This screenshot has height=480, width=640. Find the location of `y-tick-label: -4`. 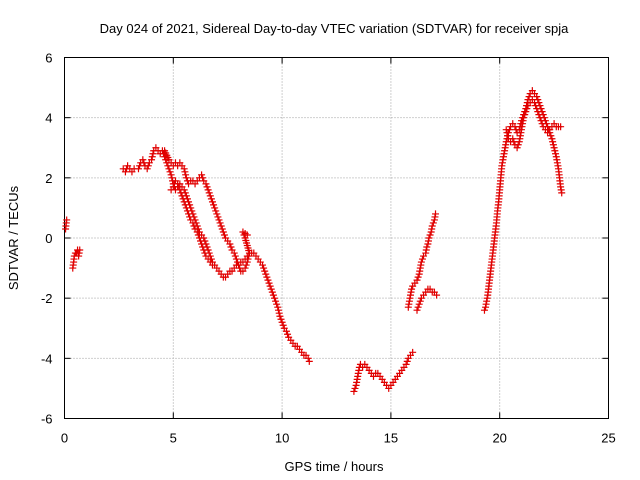

y-tick-label: -4 is located at coordinates (47, 358).